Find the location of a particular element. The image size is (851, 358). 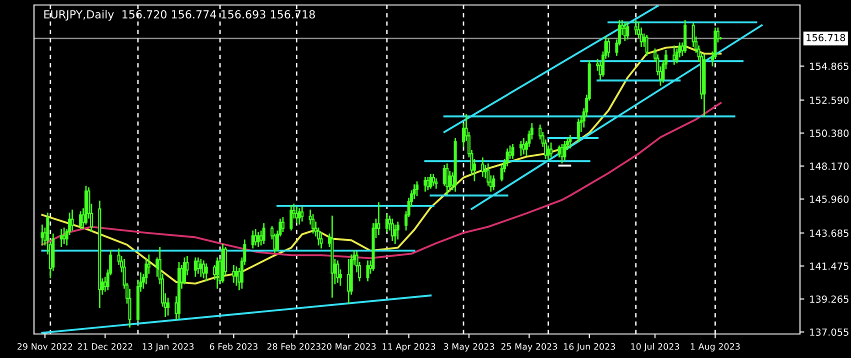

y-tick-label: 137.055 is located at coordinates (829, 332).